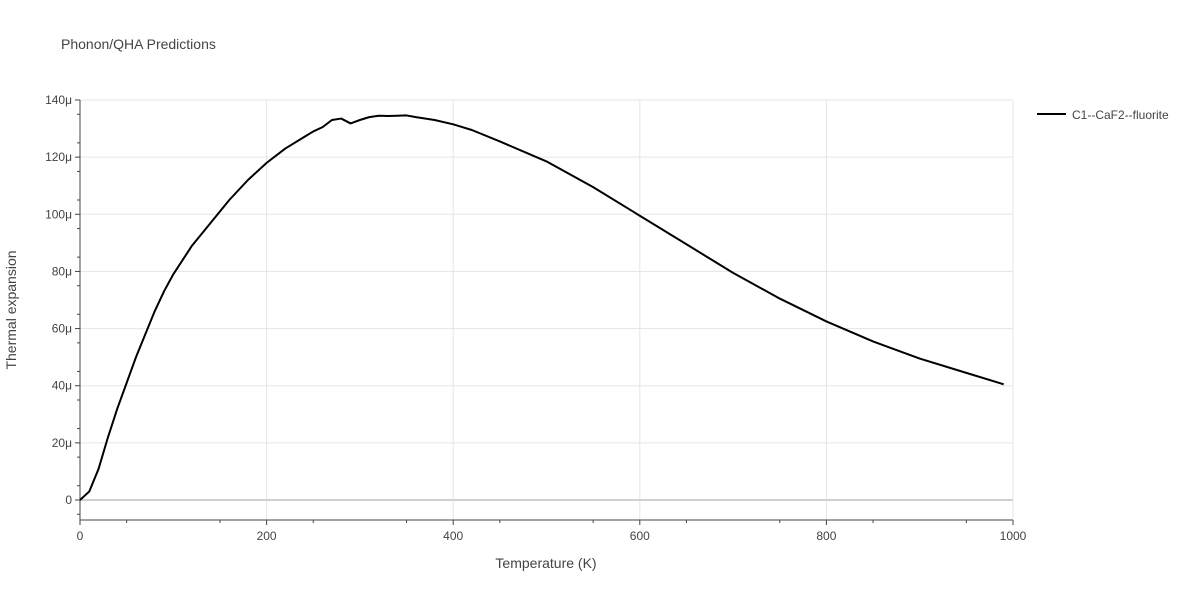 This screenshot has width=1200, height=600. What do you see at coordinates (62, 386) in the screenshot?
I see `y-tick-label: 40μ` at bounding box center [62, 386].